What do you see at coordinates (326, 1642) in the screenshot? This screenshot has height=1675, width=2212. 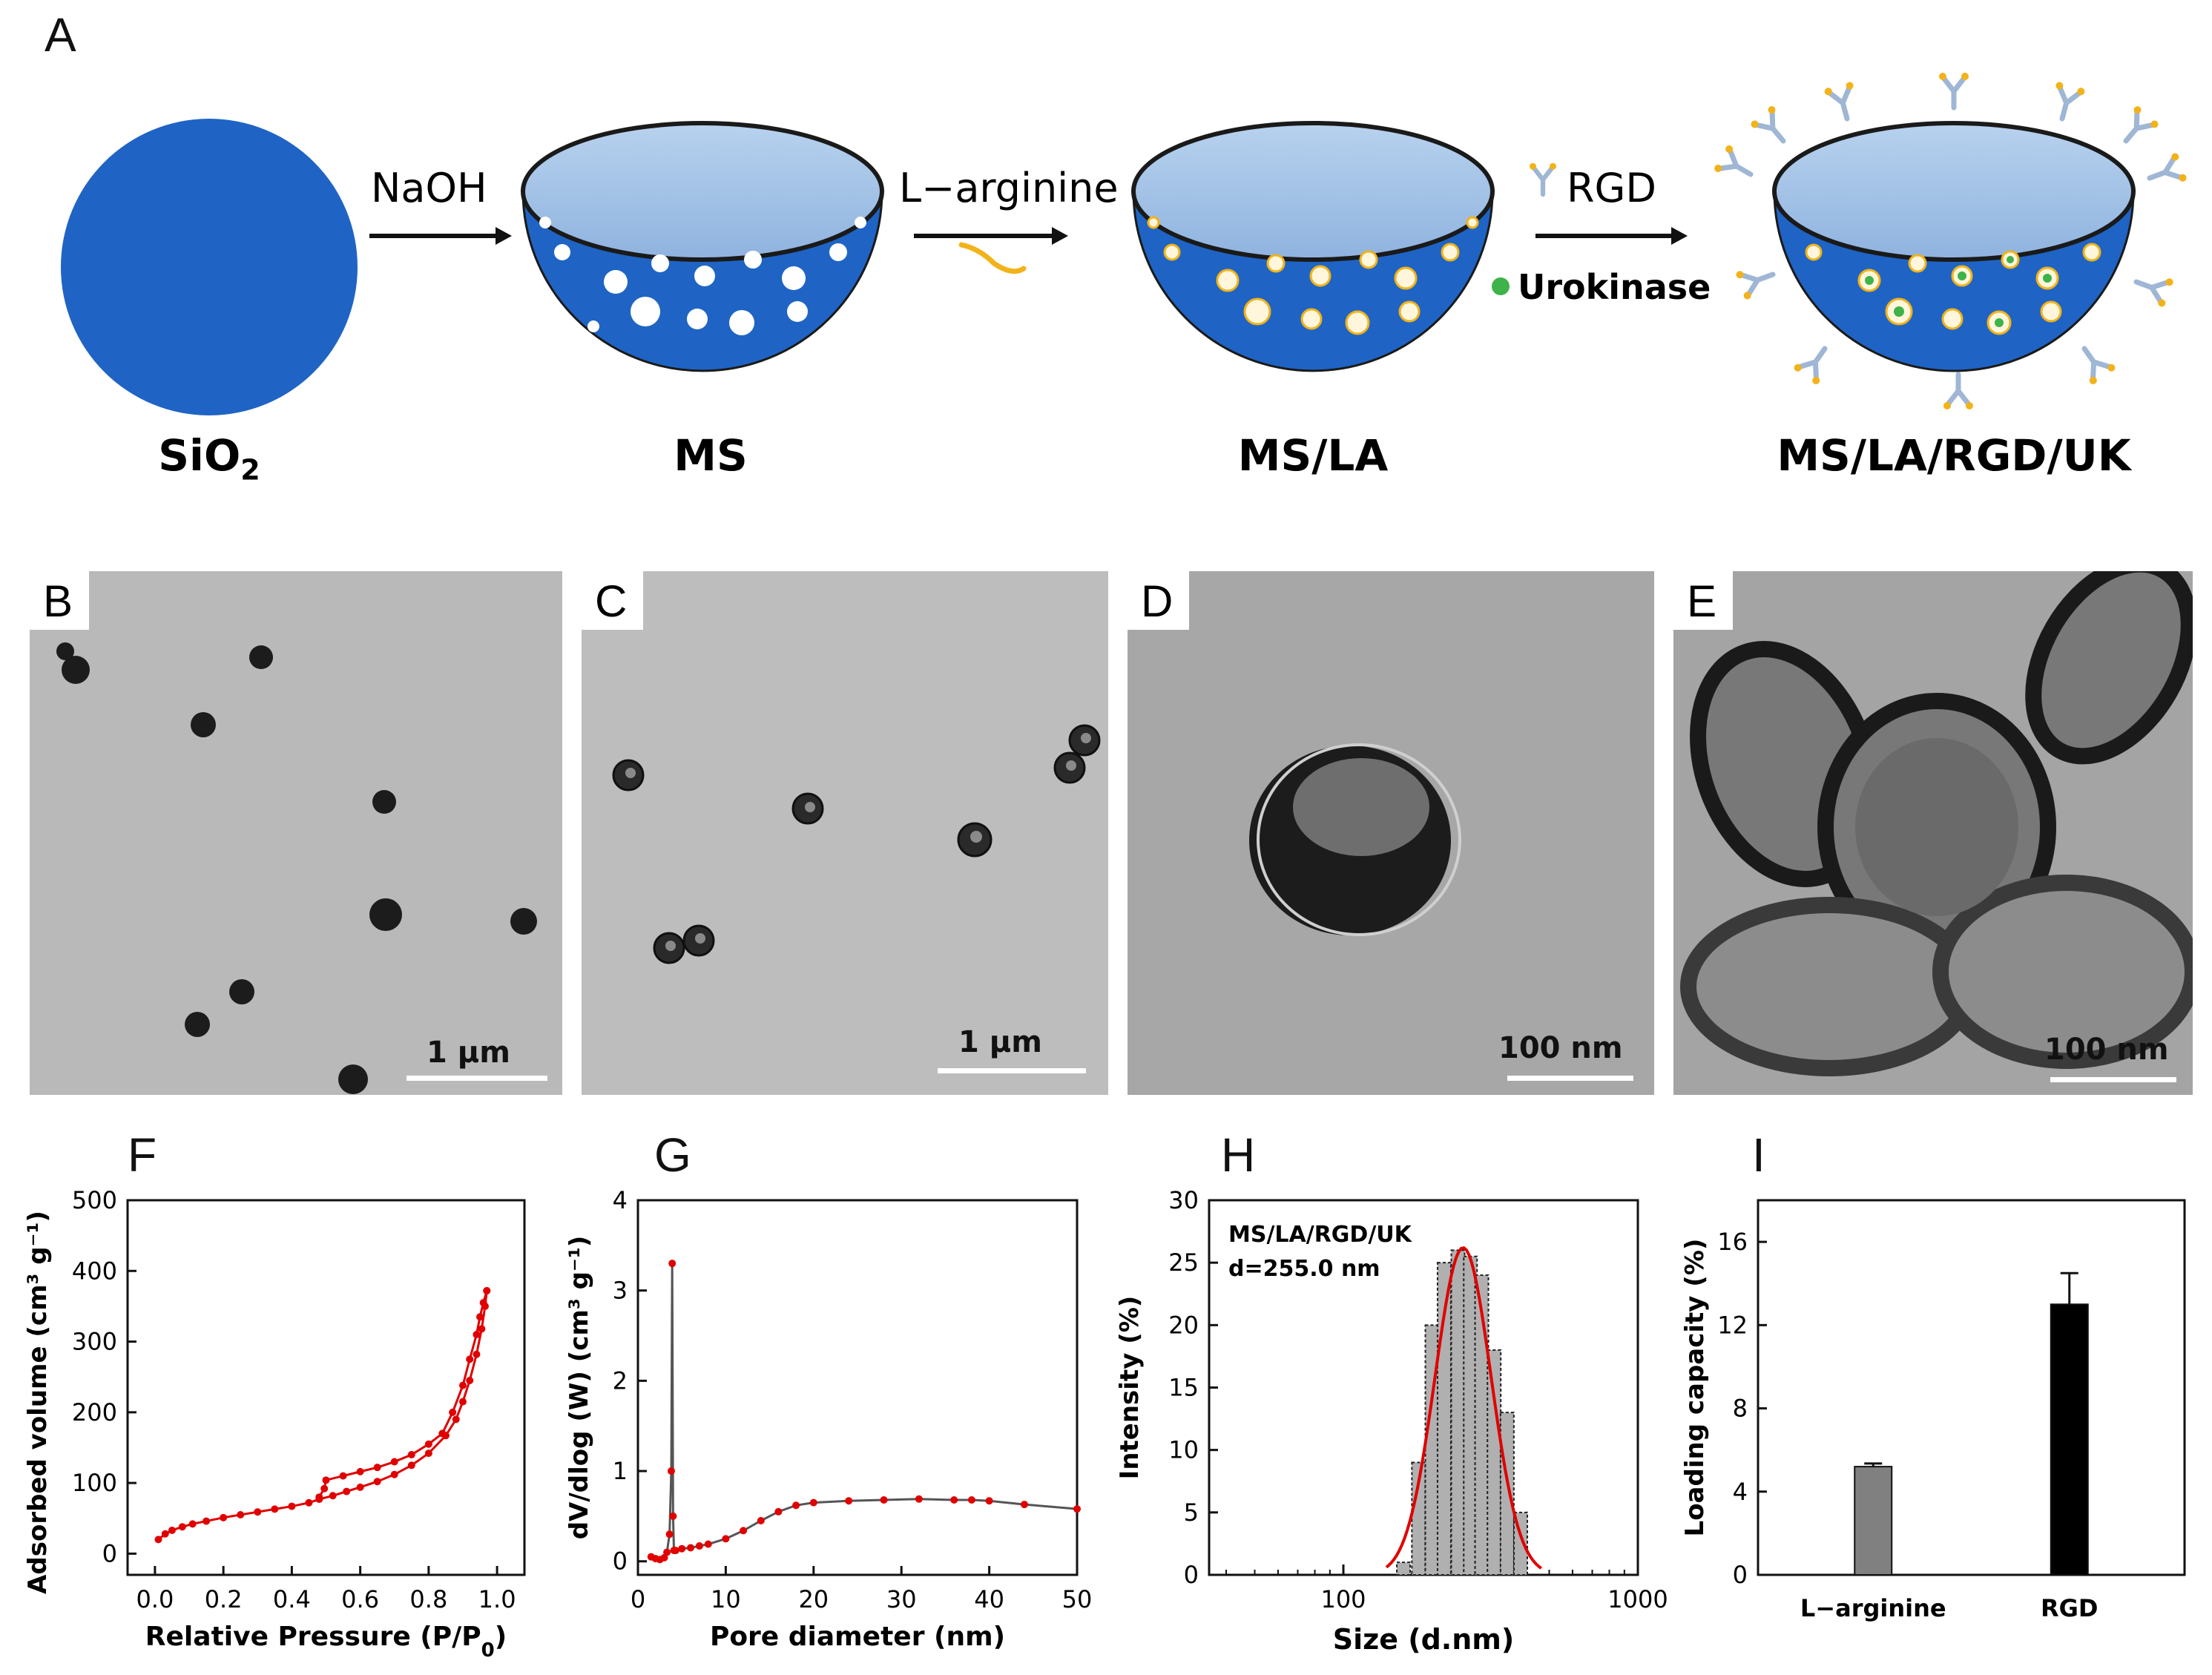 I see `x-axis-label: Relative Pressure (P/P0)` at bounding box center [326, 1642].